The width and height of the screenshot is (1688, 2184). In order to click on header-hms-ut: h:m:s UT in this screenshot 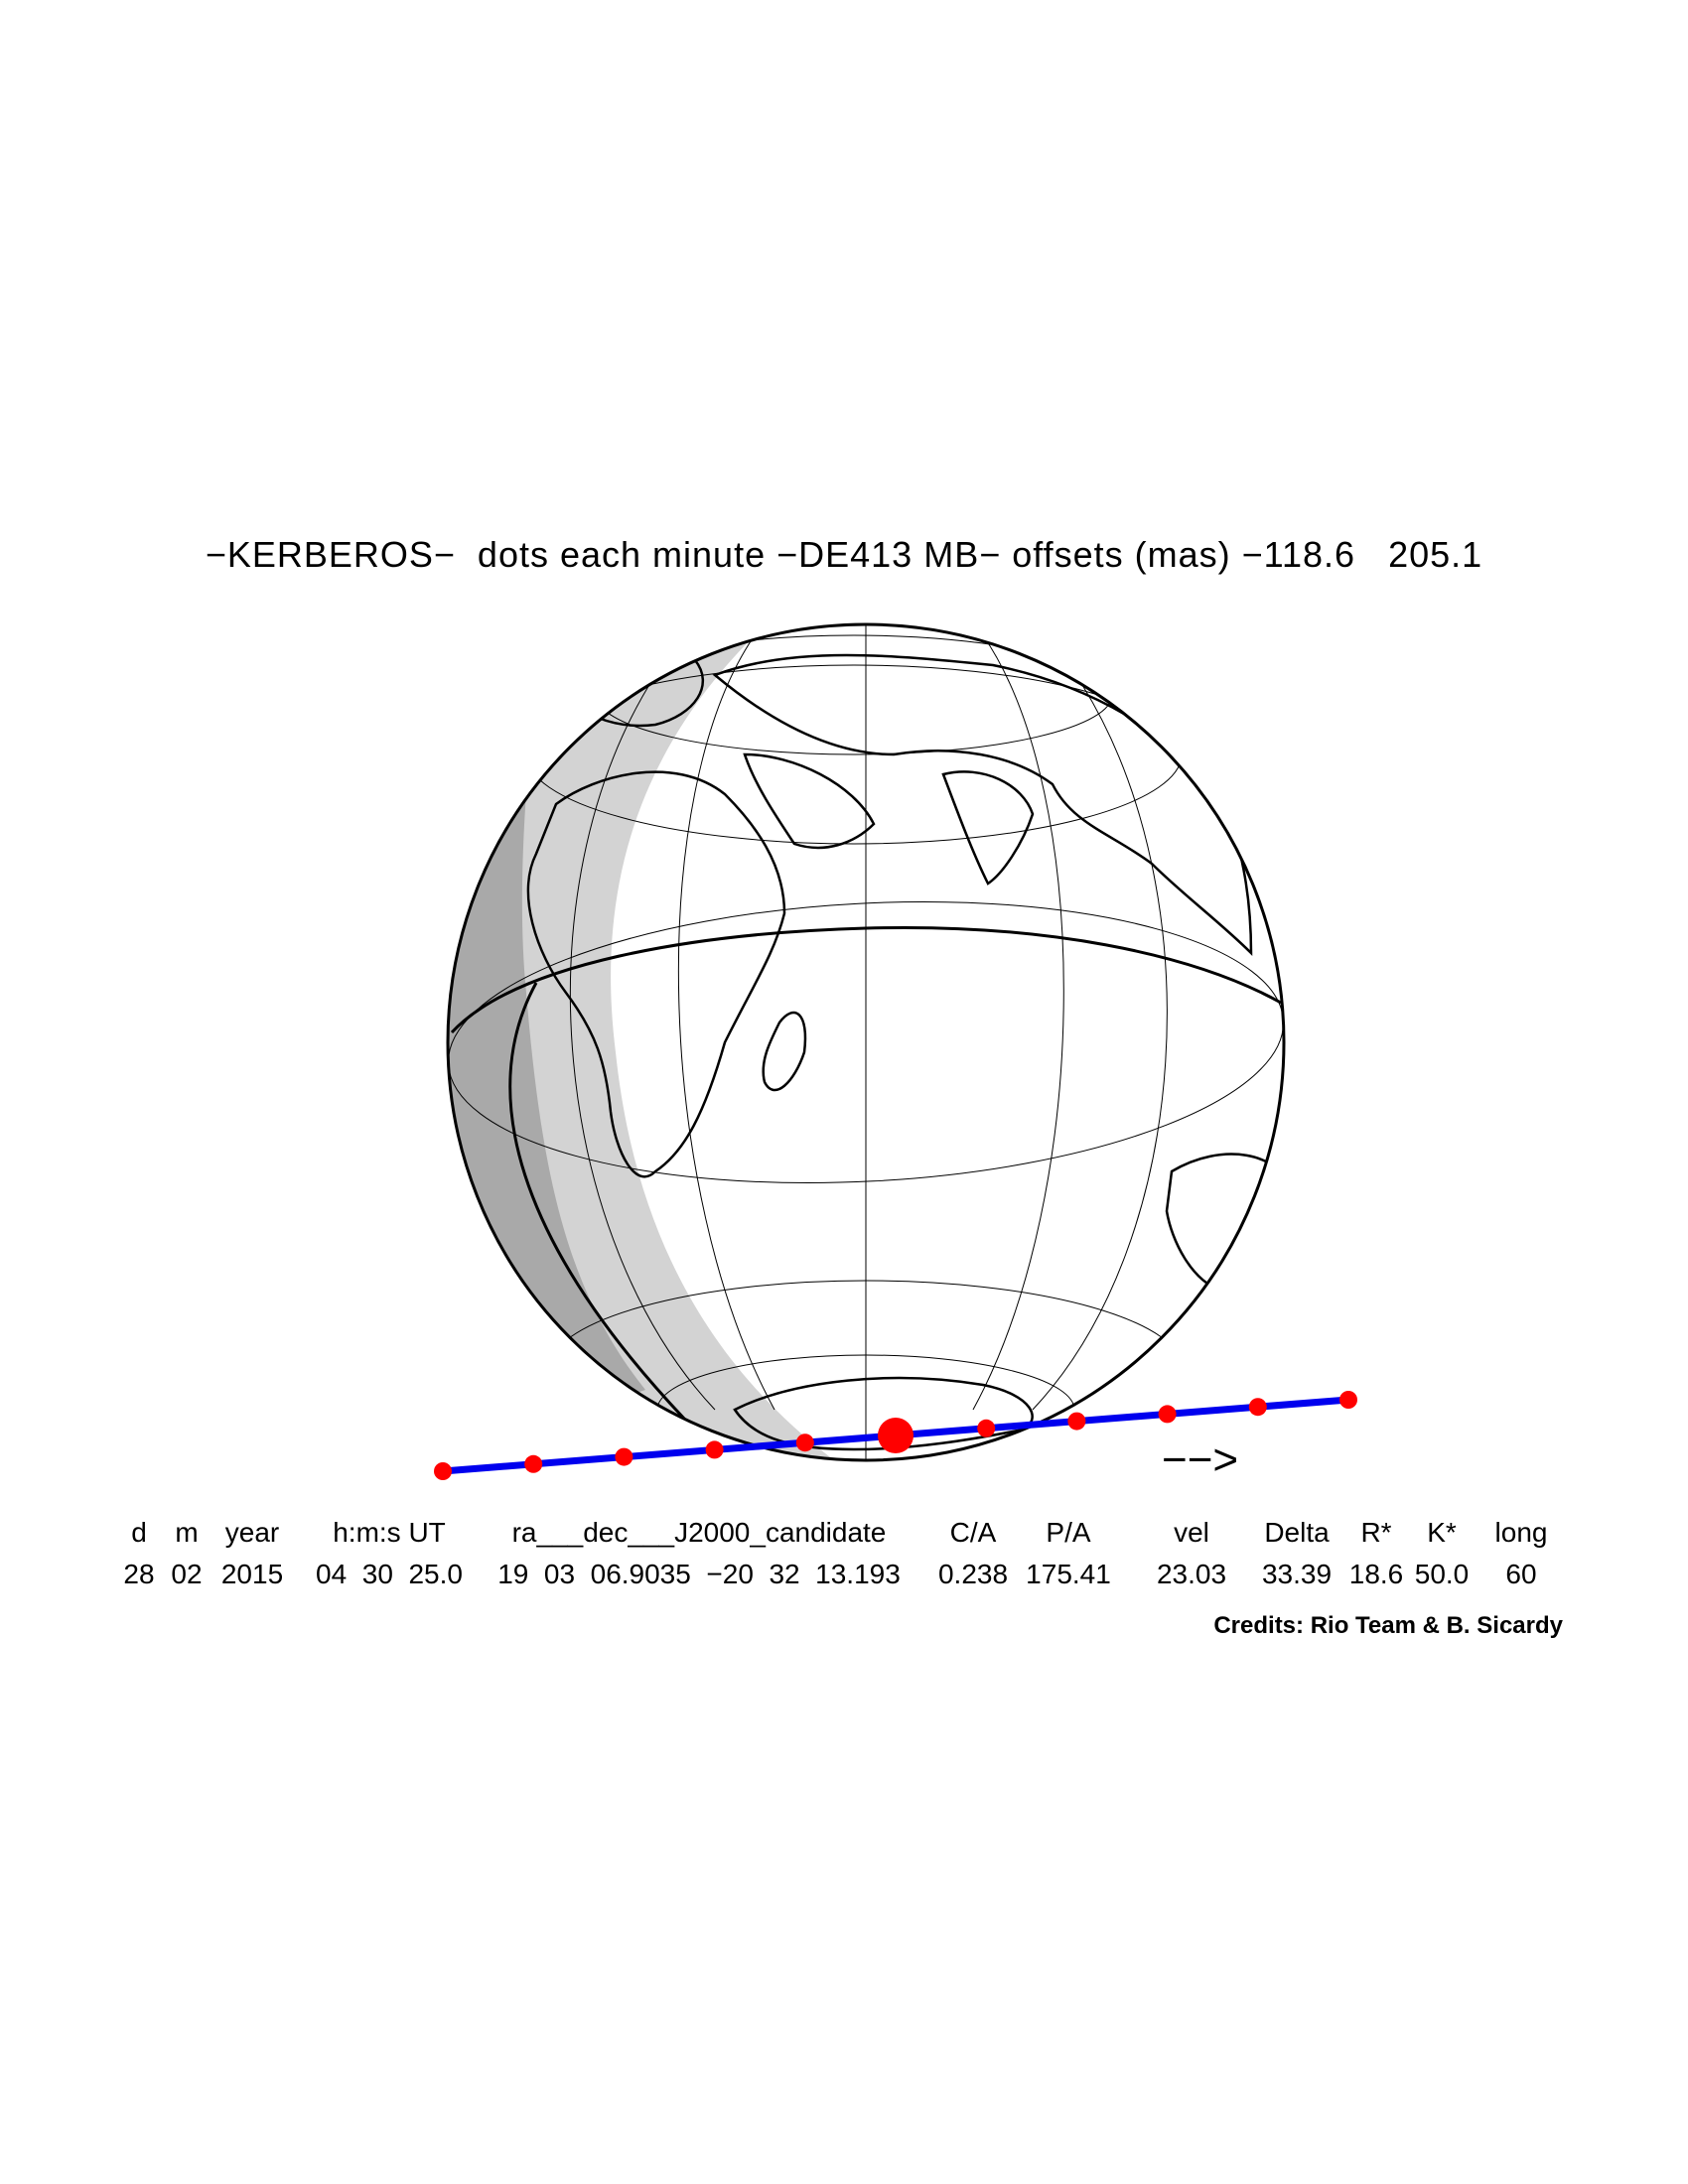, I will do `click(389, 1532)`.